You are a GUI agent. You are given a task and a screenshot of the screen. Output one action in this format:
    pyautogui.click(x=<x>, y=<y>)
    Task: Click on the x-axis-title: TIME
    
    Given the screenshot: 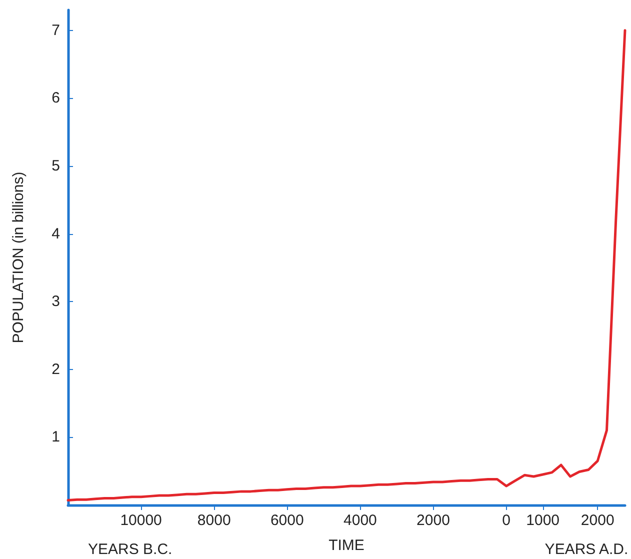 What is the action you would take?
    pyautogui.click(x=346, y=545)
    